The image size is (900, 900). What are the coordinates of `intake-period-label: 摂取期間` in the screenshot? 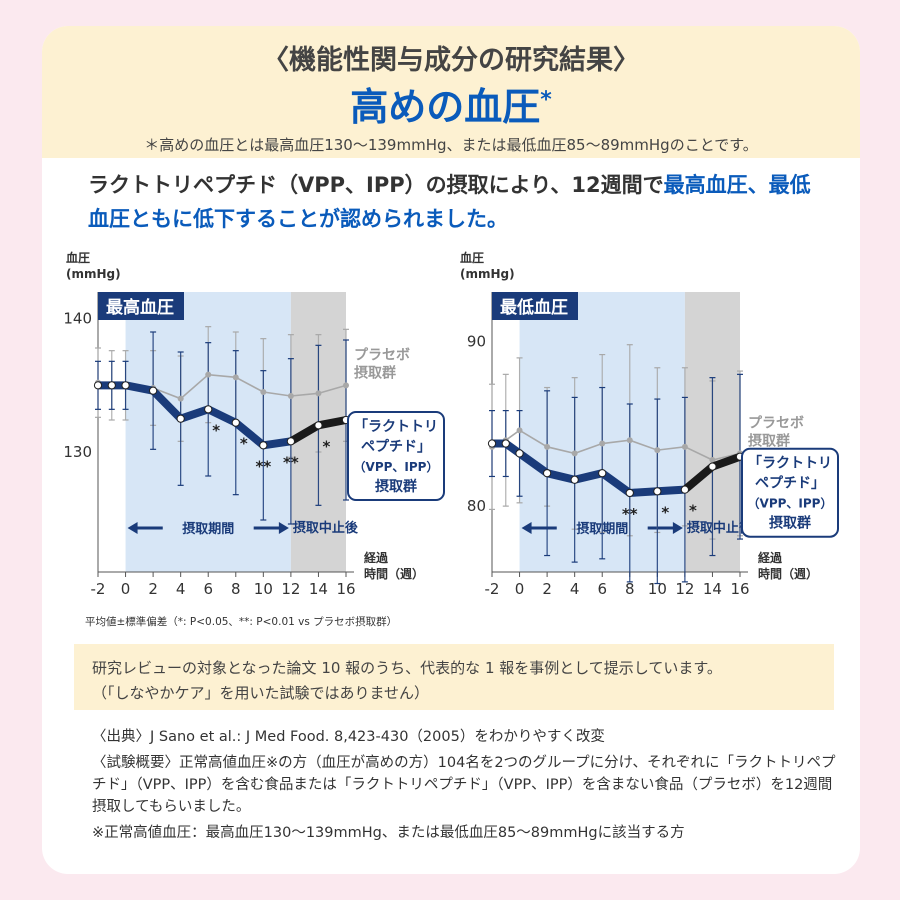 It's located at (208, 529).